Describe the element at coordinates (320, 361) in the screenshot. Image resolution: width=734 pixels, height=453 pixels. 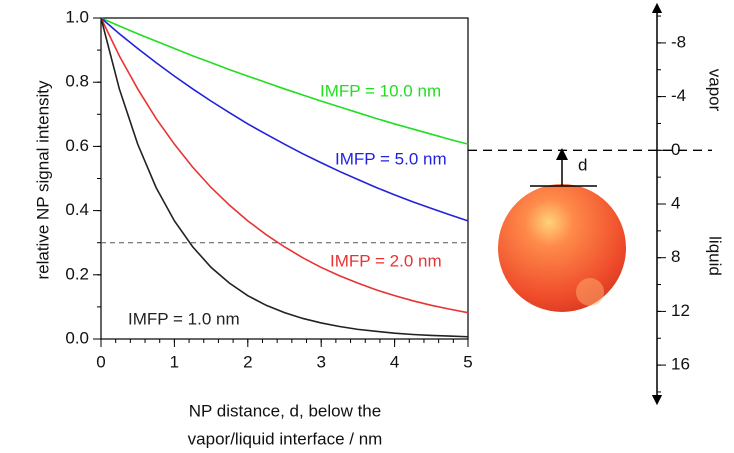
I see `x-tick-label: 3` at that location.